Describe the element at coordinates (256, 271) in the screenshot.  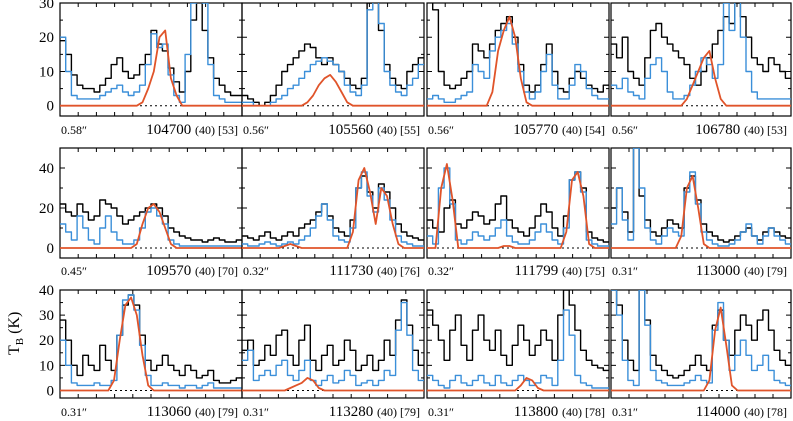
I see `beam-size-label: 0.32″` at that location.